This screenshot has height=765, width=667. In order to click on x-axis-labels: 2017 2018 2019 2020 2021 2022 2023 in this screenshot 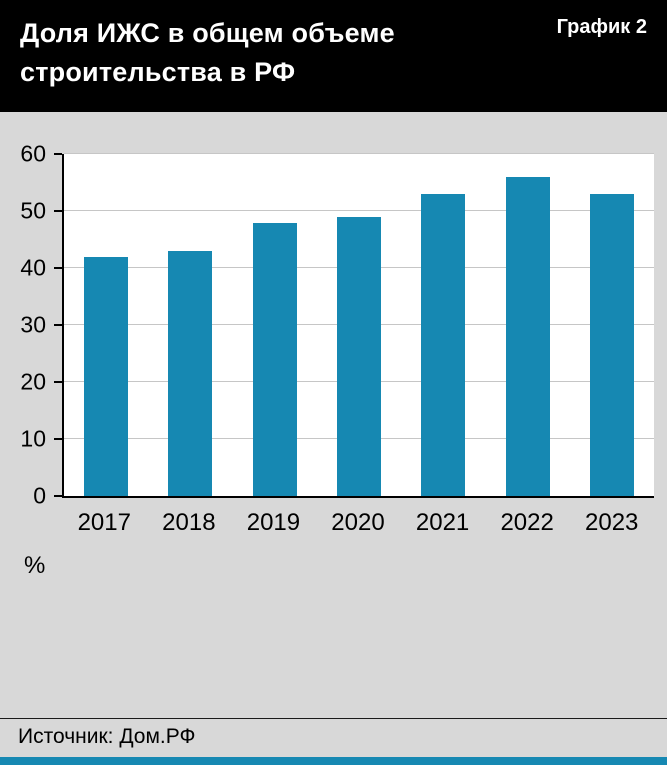, I will do `click(358, 521)`.